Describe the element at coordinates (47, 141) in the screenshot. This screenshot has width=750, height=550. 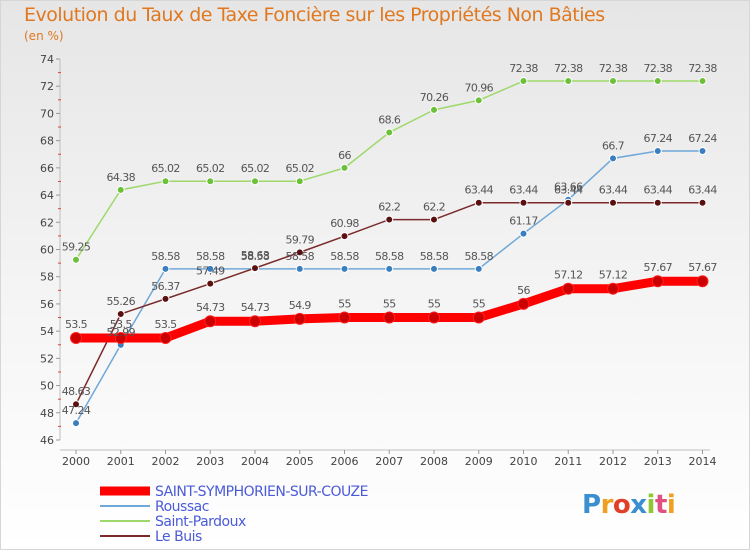
I see `y-tick-label: 68` at that location.